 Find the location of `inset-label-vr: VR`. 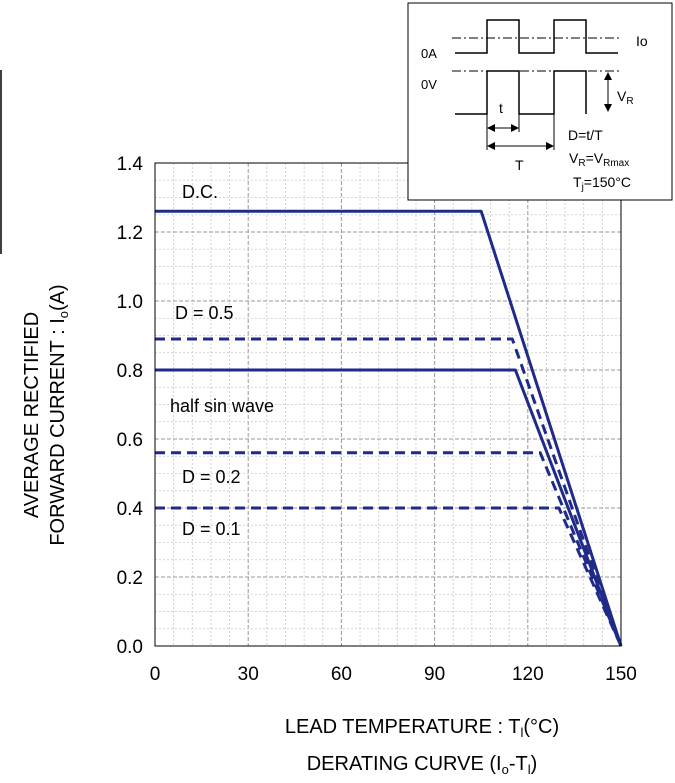

inset-label-vr: VR is located at coordinates (625, 97).